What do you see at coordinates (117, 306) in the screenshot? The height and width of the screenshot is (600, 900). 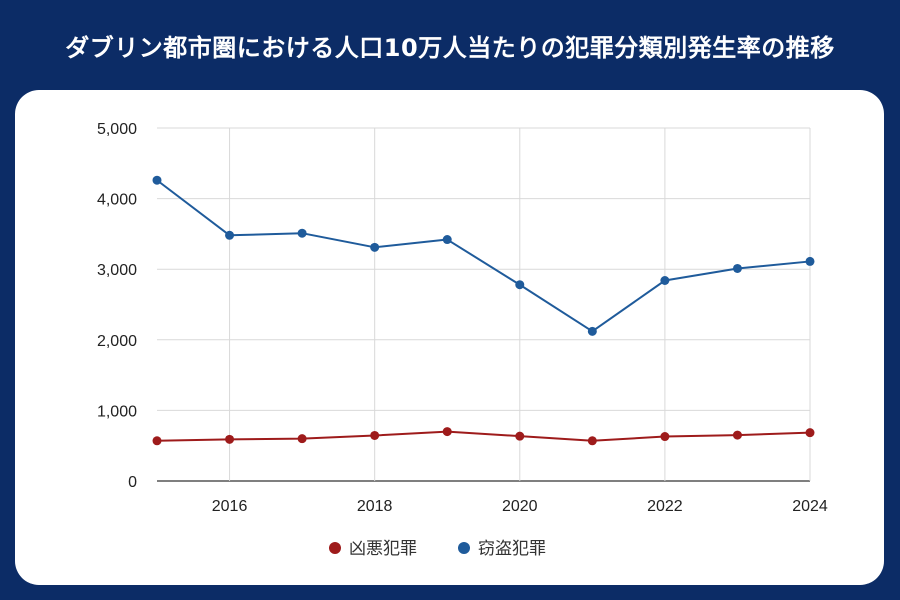 I see `y-axis: 0 1,000 2,000 3,000 4,000 5,000` at bounding box center [117, 306].